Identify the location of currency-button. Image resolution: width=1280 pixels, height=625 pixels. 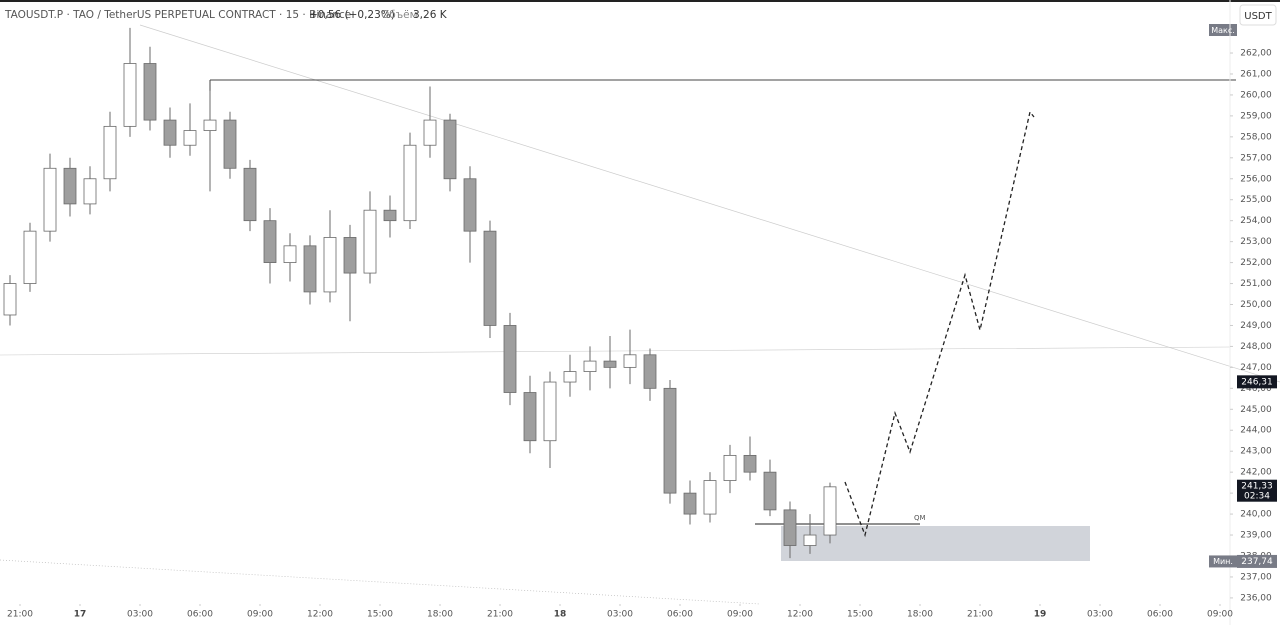
(1258, 15).